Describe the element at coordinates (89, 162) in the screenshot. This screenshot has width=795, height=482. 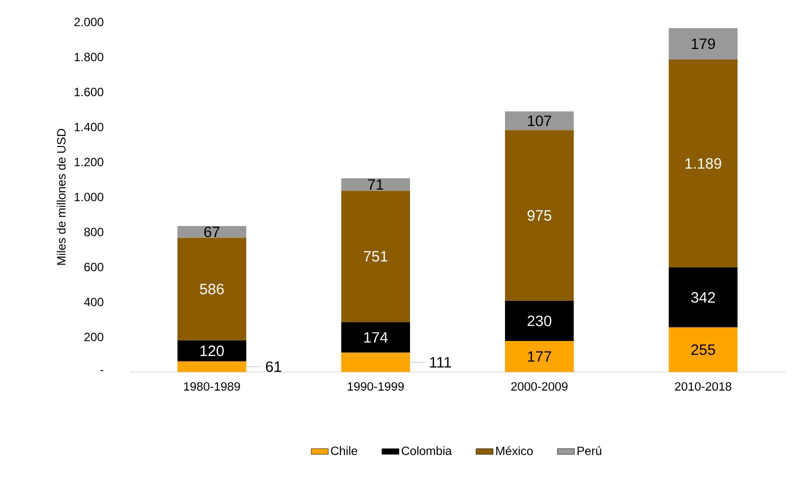
I see `y-tick-label: 1.200` at that location.